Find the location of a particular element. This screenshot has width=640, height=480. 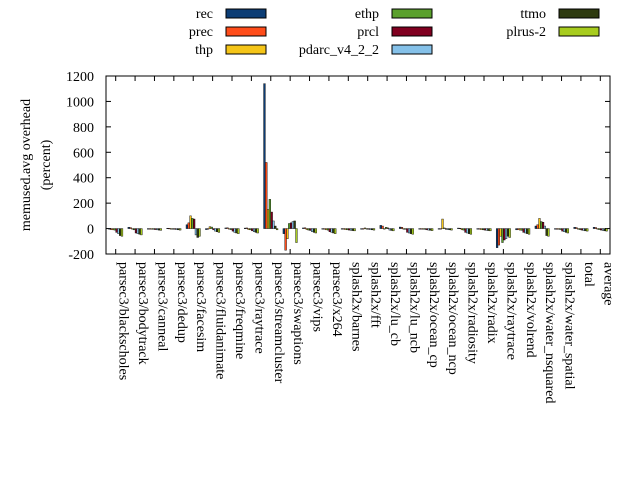

bar-thp-average is located at coordinates (597, 229).